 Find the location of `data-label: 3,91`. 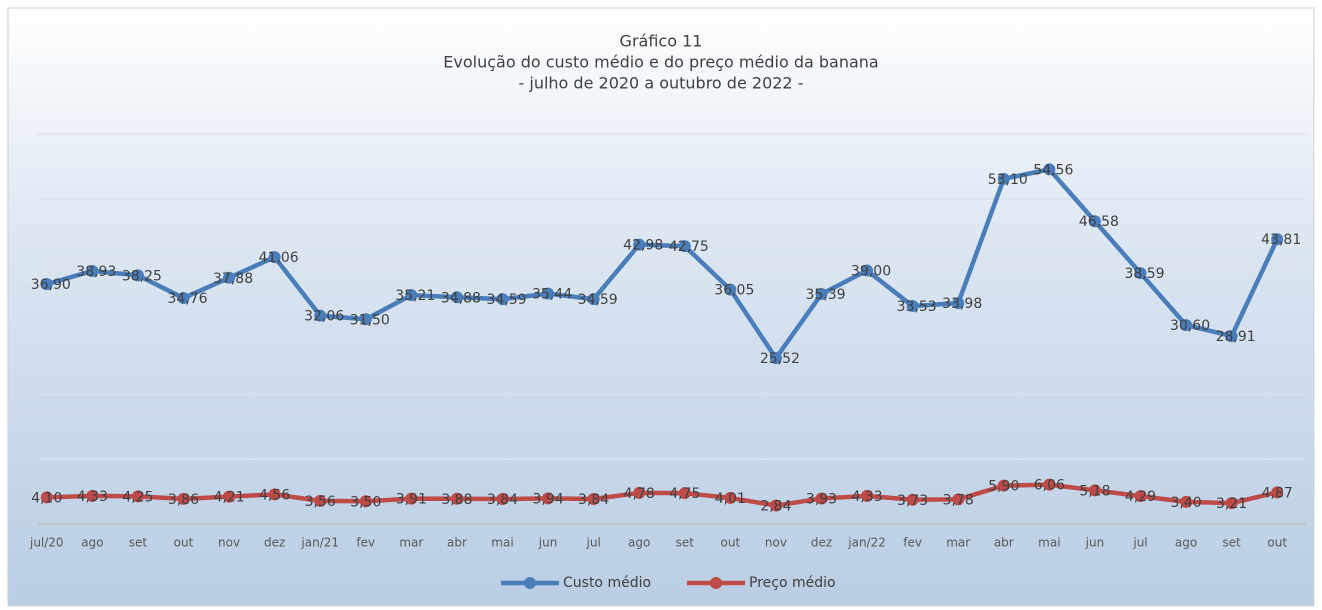

data-label: 3,91 is located at coordinates (411, 500).